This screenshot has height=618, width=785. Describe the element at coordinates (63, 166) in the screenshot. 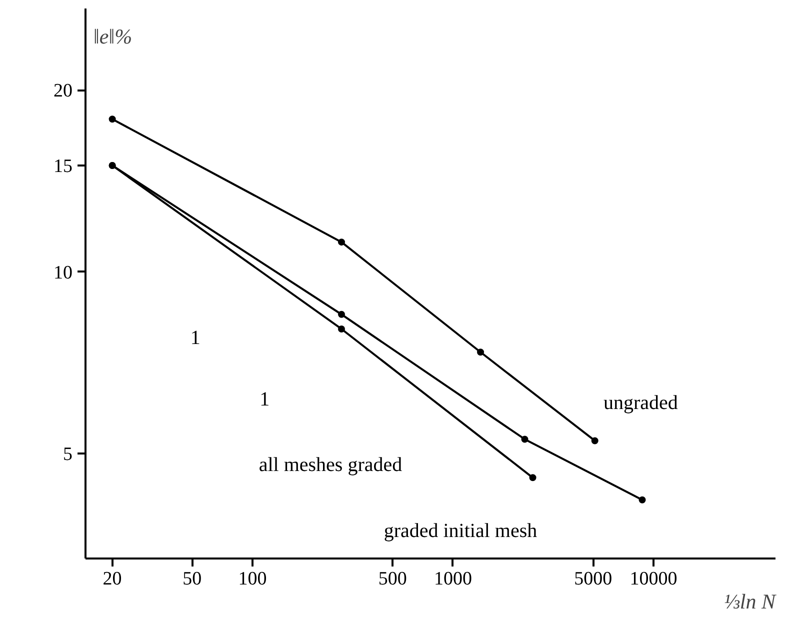

I see `y-tick-label: 15` at that location.